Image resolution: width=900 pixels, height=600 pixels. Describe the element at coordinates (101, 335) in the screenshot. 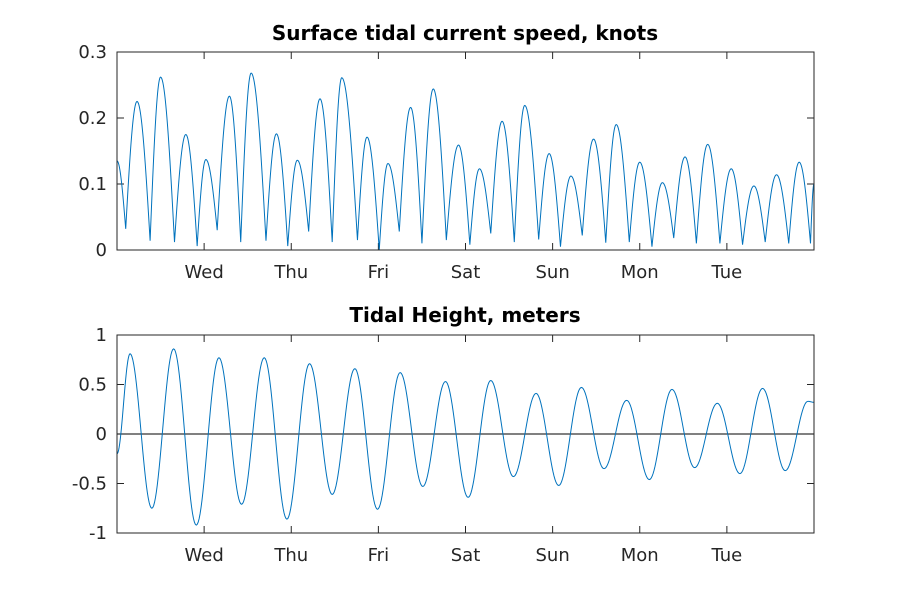

I see `y-tick-label: 1` at that location.